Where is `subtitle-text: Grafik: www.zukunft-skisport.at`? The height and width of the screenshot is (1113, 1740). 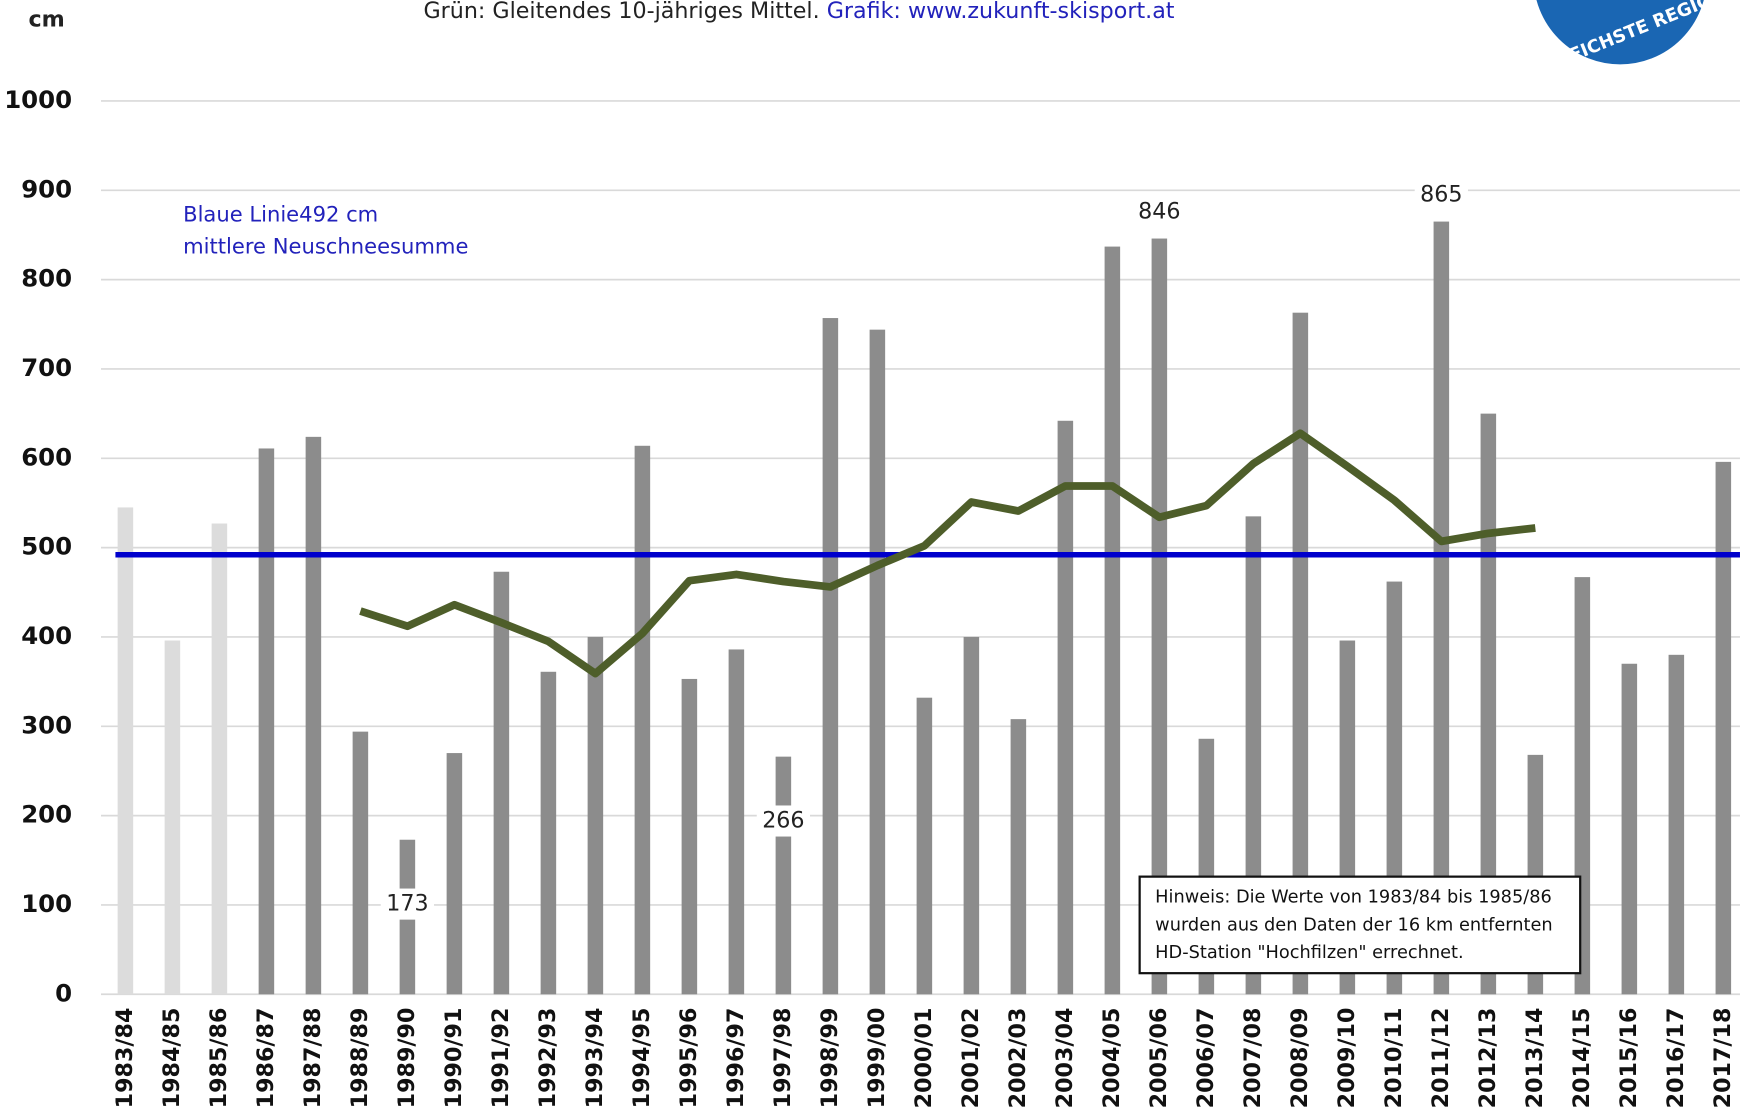 subtitle-text: Grafik: www.zukunft-skisport.at is located at coordinates (1001, 12).